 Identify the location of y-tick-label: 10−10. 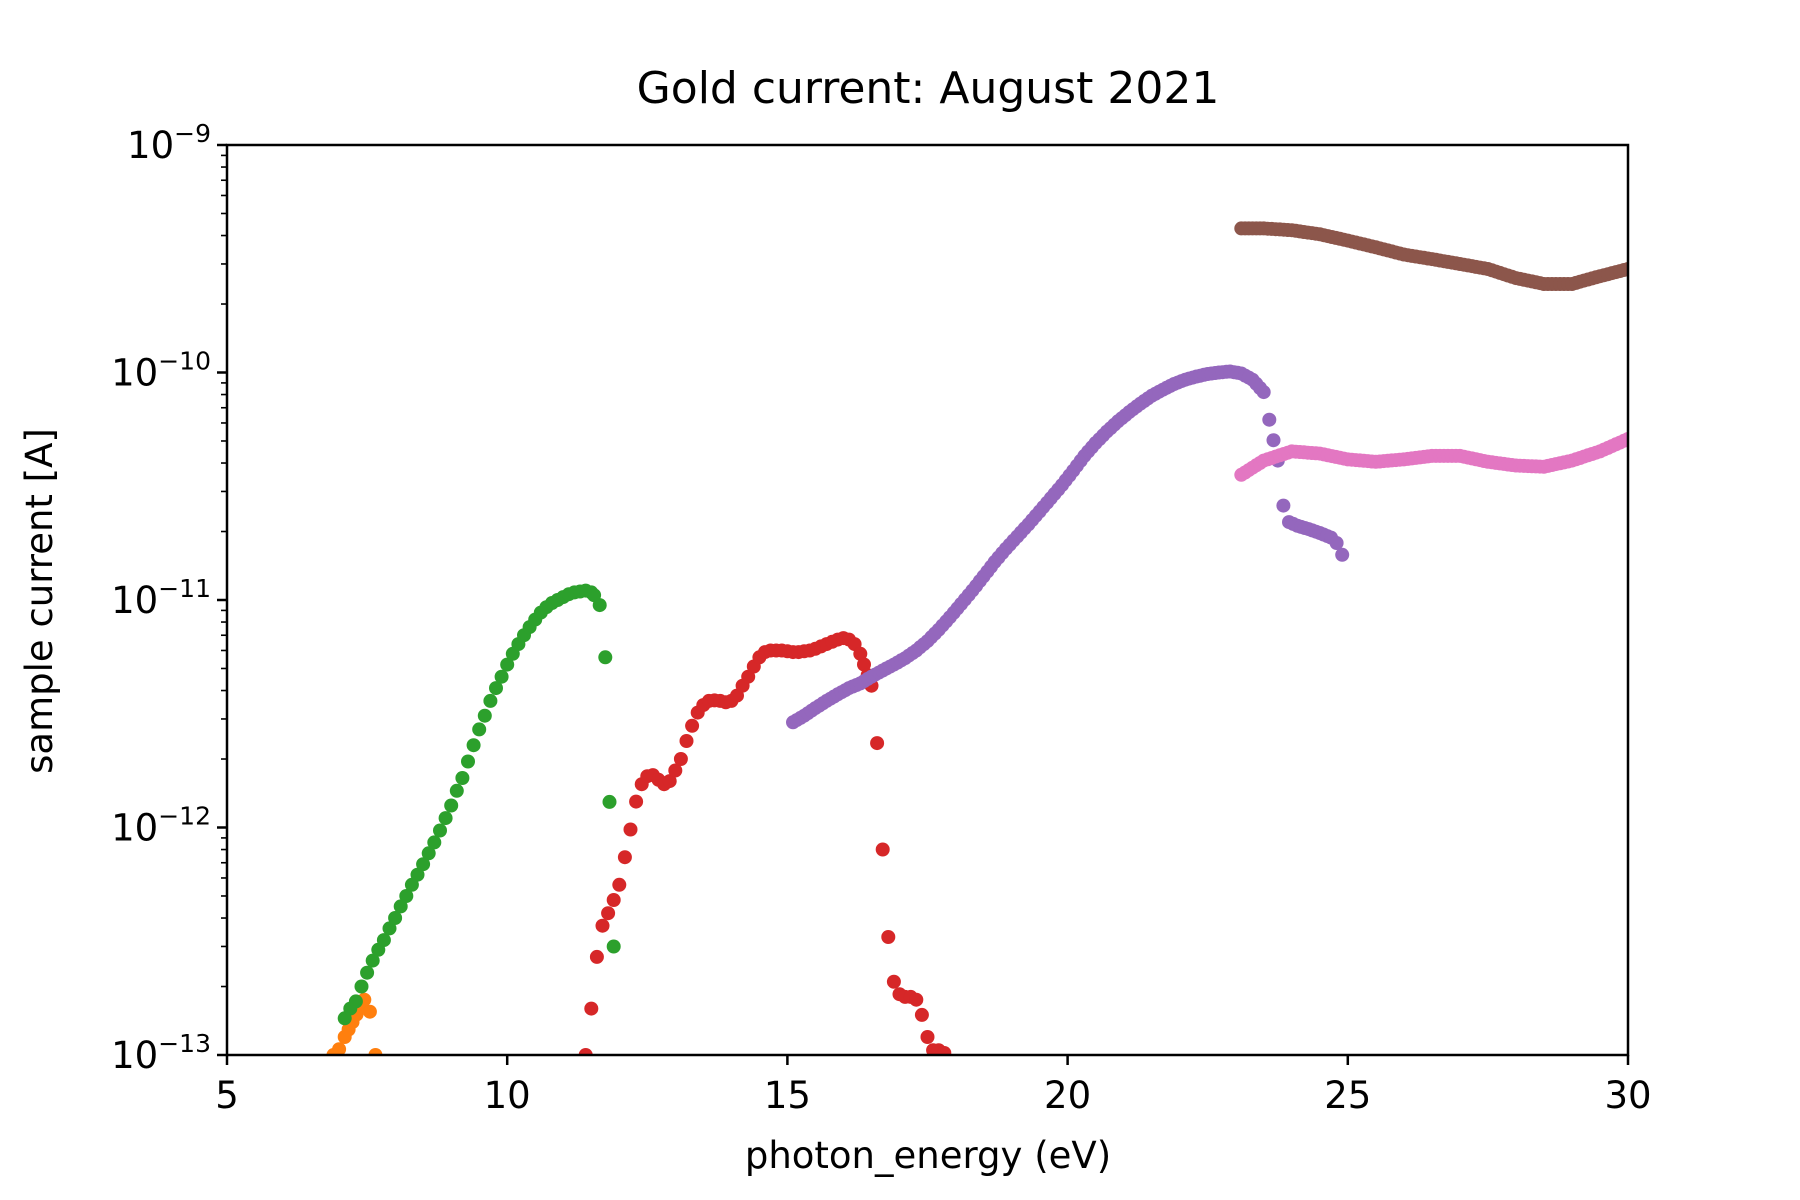
(161, 371).